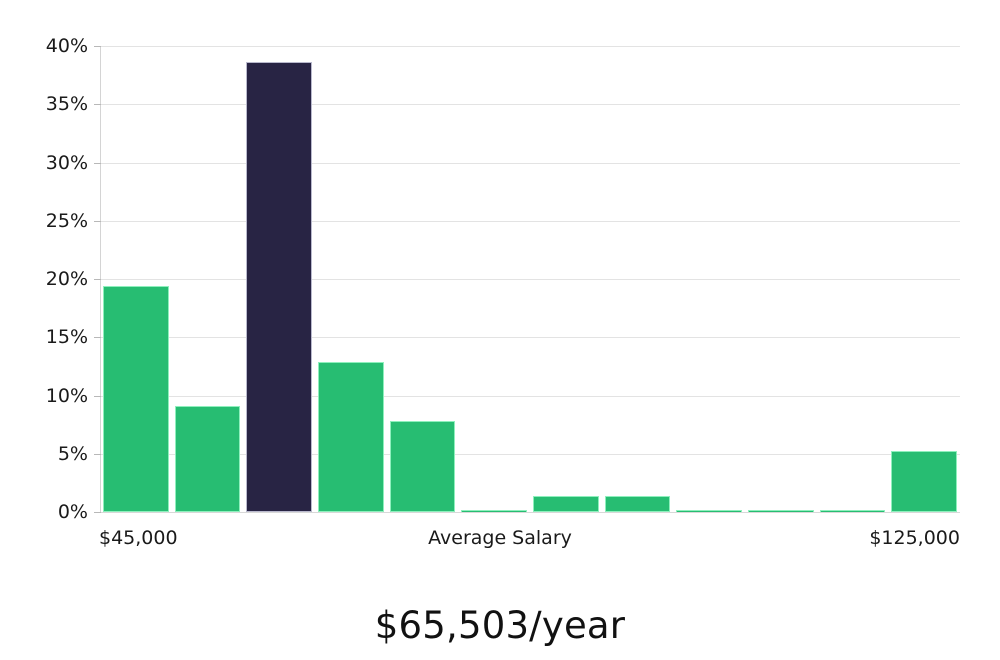  I want to click on y-axis-tick-label: 0%, so click(72, 512).